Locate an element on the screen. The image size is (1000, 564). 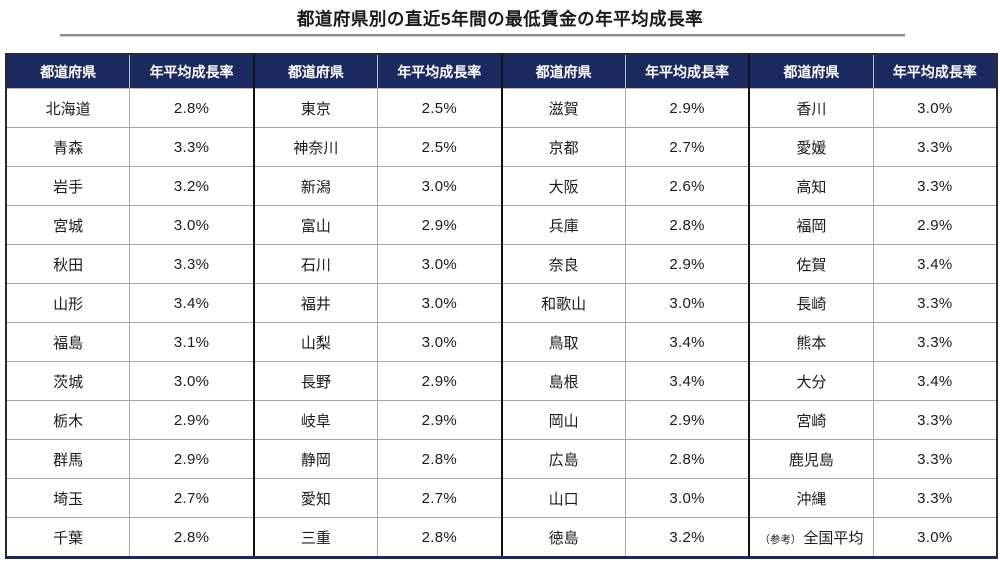
header-rate-1: 年平均成長率 is located at coordinates (192, 71).